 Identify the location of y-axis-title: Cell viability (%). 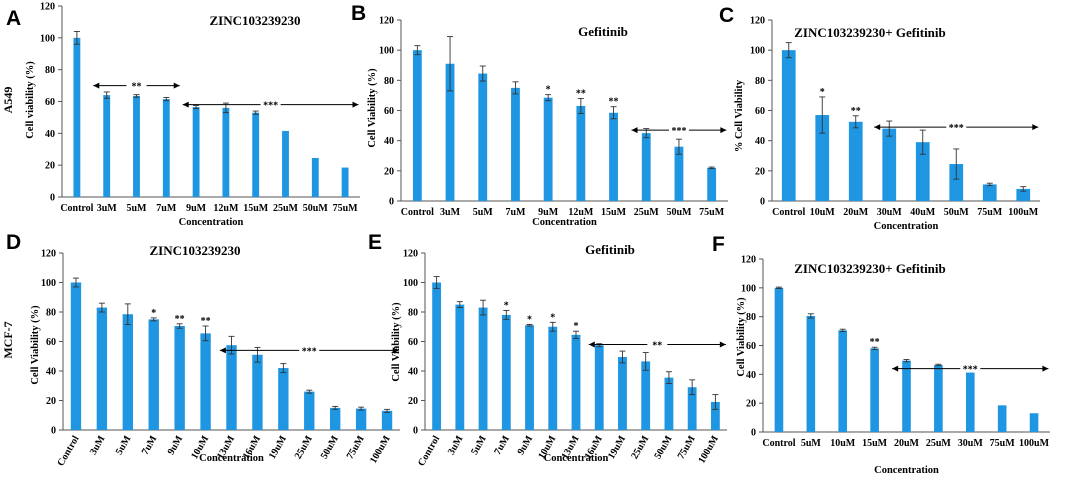
(30, 100).